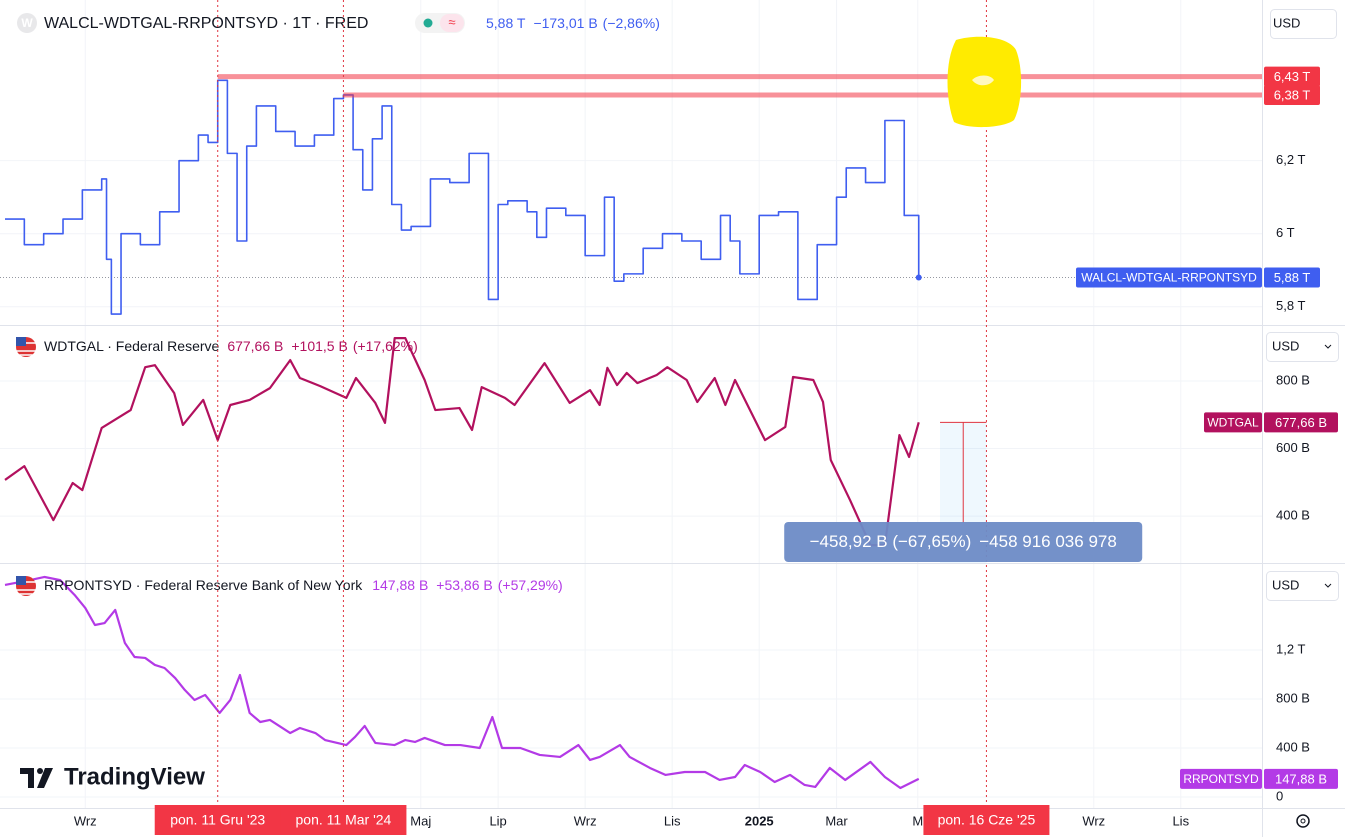 This screenshot has height=837, width=1345. What do you see at coordinates (1279, 795) in the screenshot?
I see `y-tick-label: 0` at bounding box center [1279, 795].